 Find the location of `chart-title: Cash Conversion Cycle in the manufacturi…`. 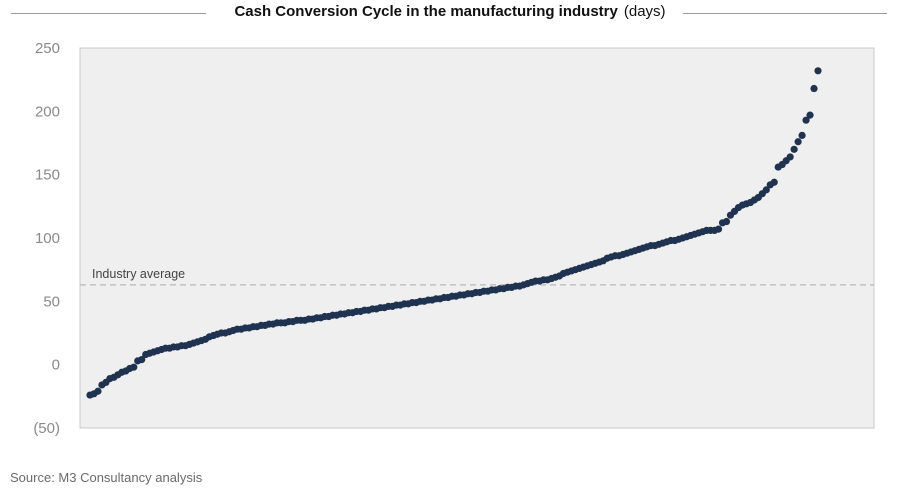

chart-title: Cash Conversion Cycle in the manufacturi… is located at coordinates (450, 11).